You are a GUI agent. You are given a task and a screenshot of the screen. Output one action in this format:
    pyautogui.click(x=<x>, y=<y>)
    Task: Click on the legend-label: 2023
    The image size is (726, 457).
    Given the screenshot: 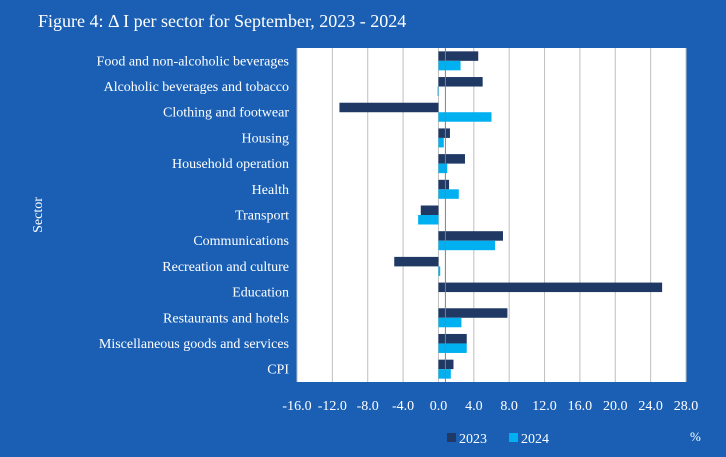 What is the action you would take?
    pyautogui.click(x=473, y=439)
    